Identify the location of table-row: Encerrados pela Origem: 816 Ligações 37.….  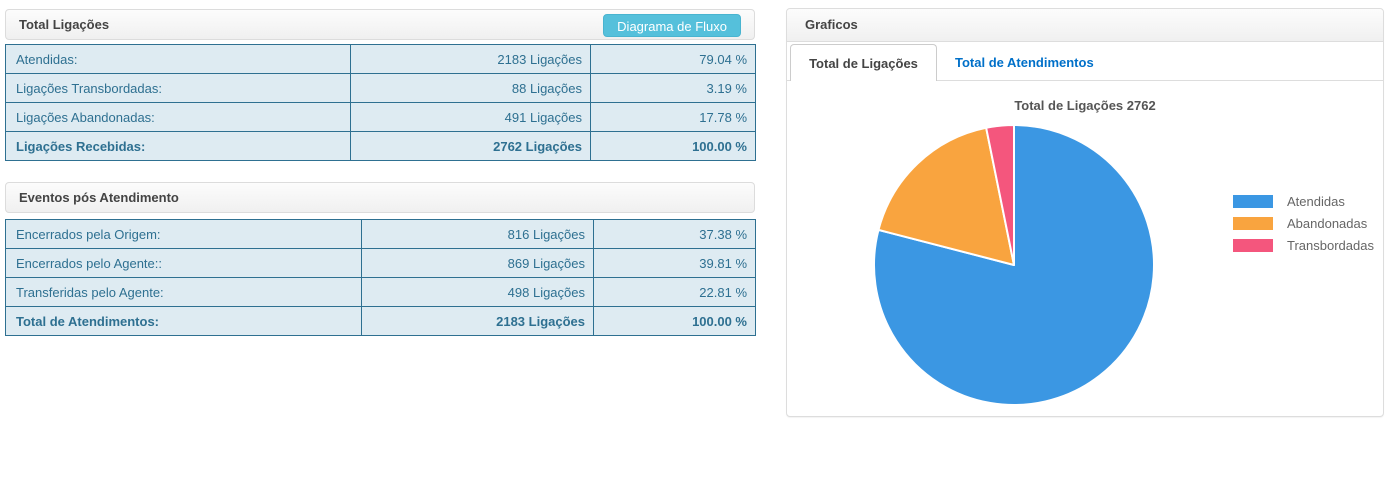
(380, 234).